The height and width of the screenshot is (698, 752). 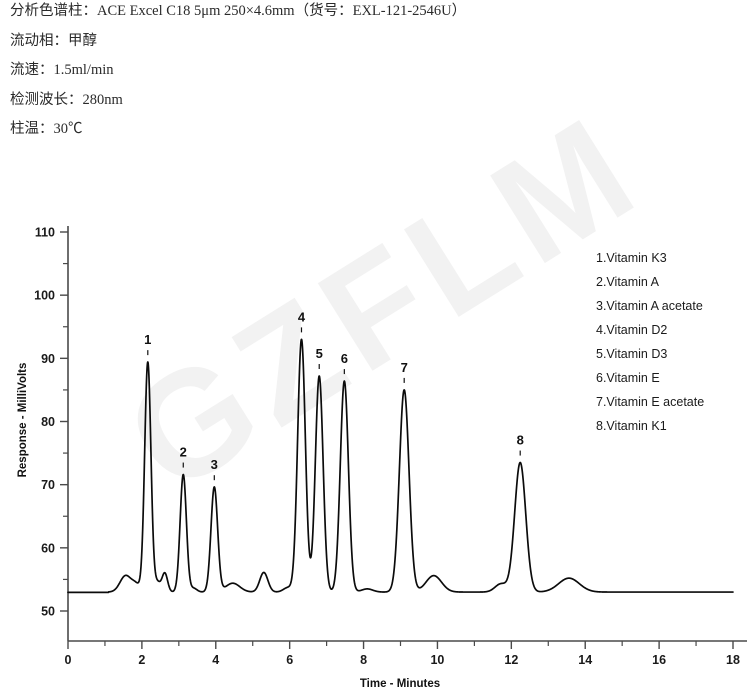 What do you see at coordinates (64, 421) in the screenshot?
I see `y-axis-ticks` at bounding box center [64, 421].